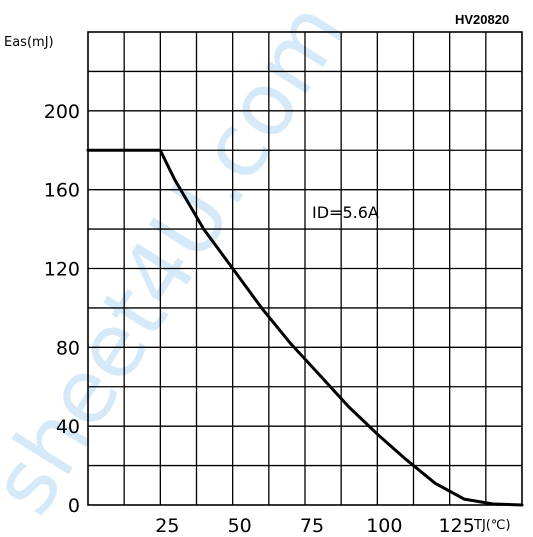 This screenshot has width=533, height=537. Describe the element at coordinates (167, 526) in the screenshot. I see `x-tick-label: 25` at that location.